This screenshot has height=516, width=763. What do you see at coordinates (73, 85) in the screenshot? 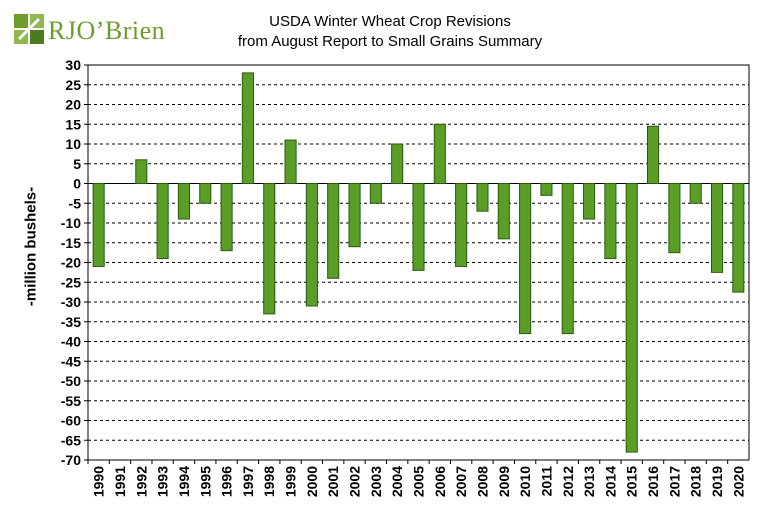
I see `y-tick-label: 25` at bounding box center [73, 85].